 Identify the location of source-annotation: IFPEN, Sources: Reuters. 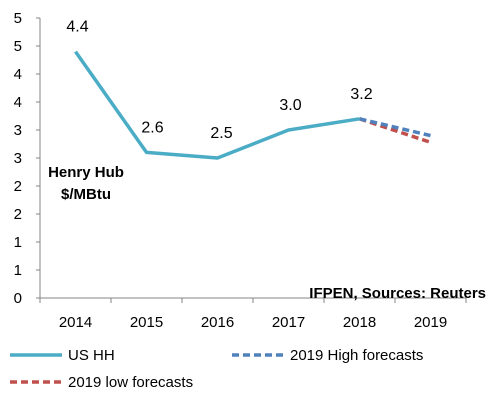
(397, 293).